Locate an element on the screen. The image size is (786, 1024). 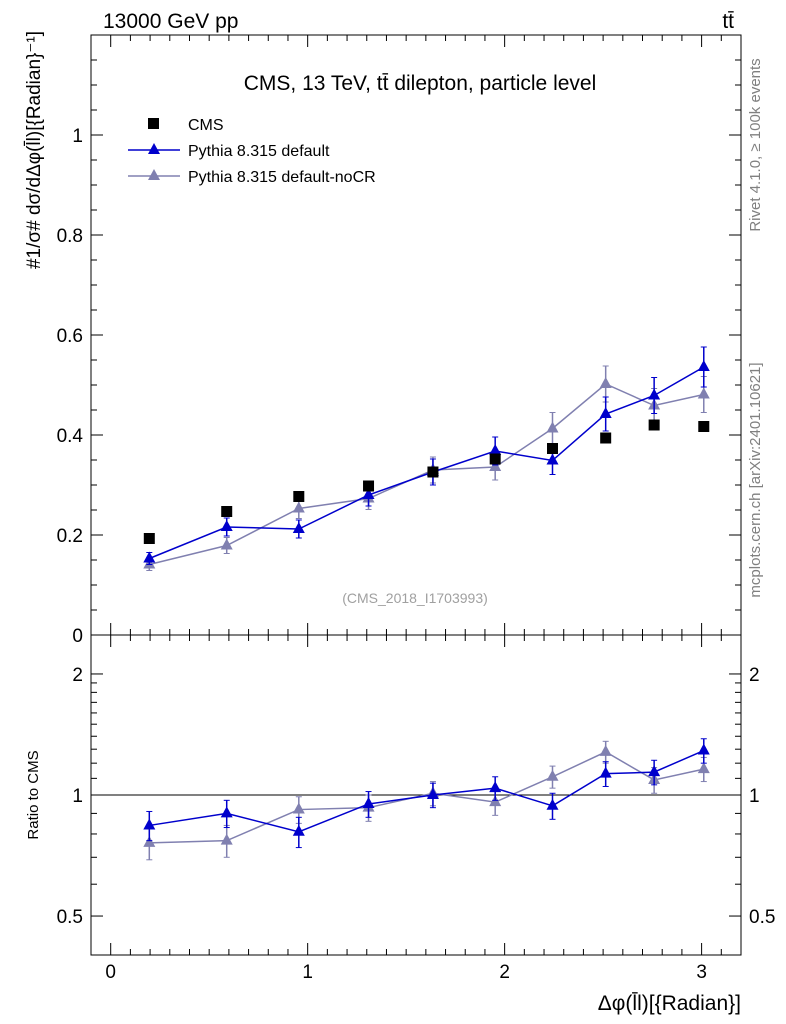
analysis-watermark: (CMS_2018_I1703993) is located at coordinates (415, 598).